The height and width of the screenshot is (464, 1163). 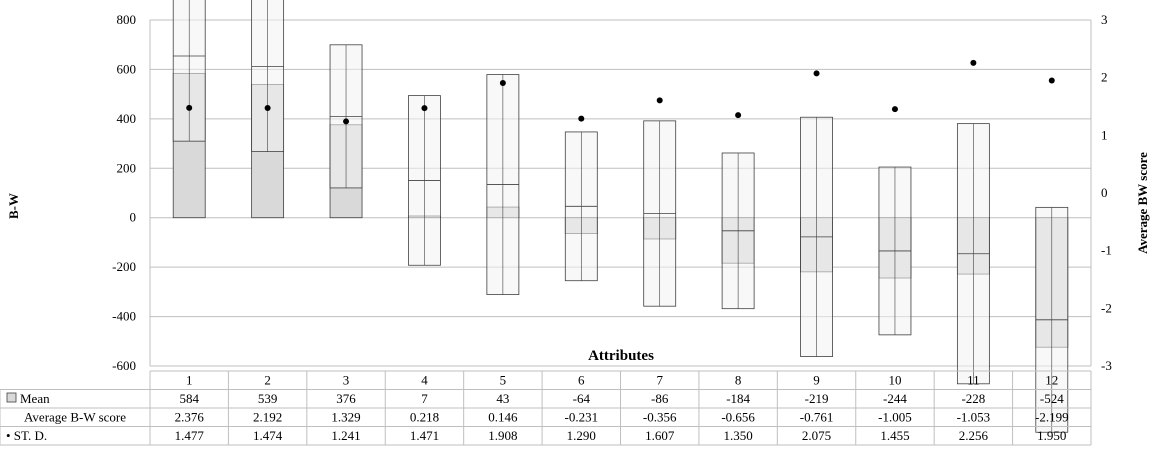 What do you see at coordinates (581, 417) in the screenshot?
I see `table-cell: -0.231` at bounding box center [581, 417].